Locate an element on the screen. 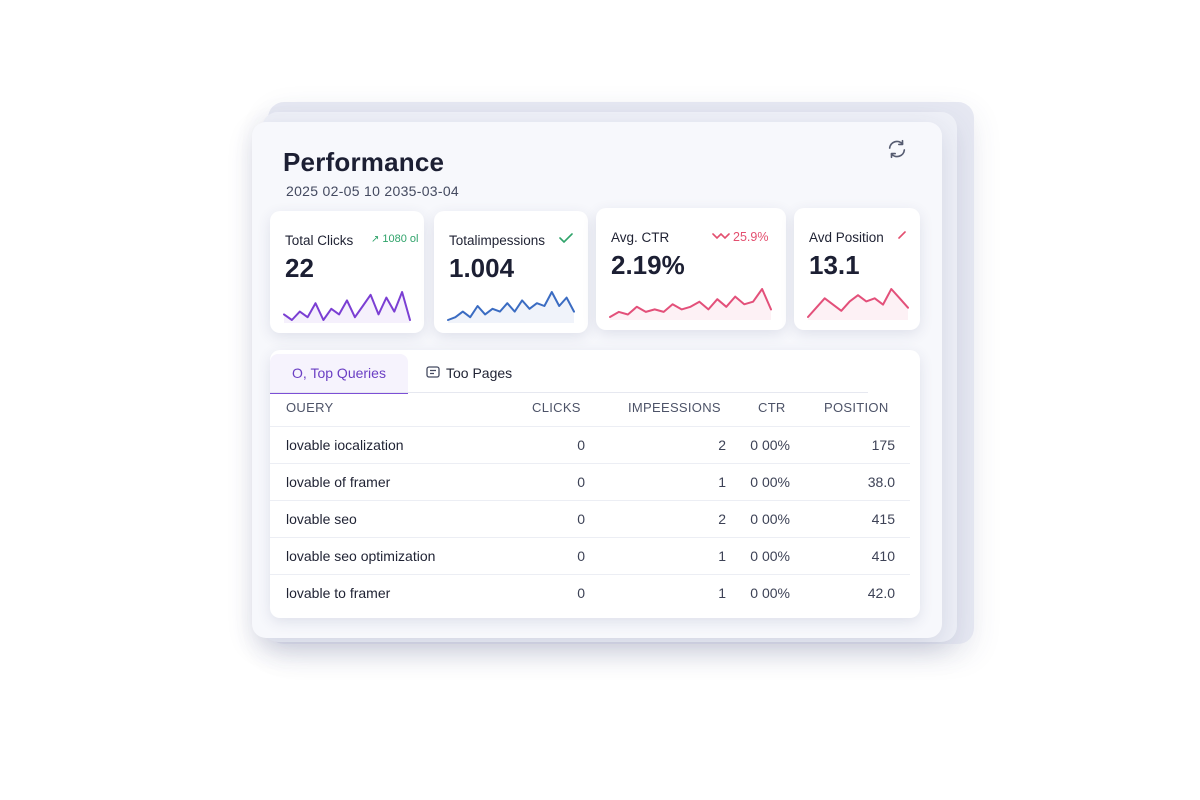 The height and width of the screenshot is (800, 1200). metric-value: 1.004 is located at coordinates (482, 268).